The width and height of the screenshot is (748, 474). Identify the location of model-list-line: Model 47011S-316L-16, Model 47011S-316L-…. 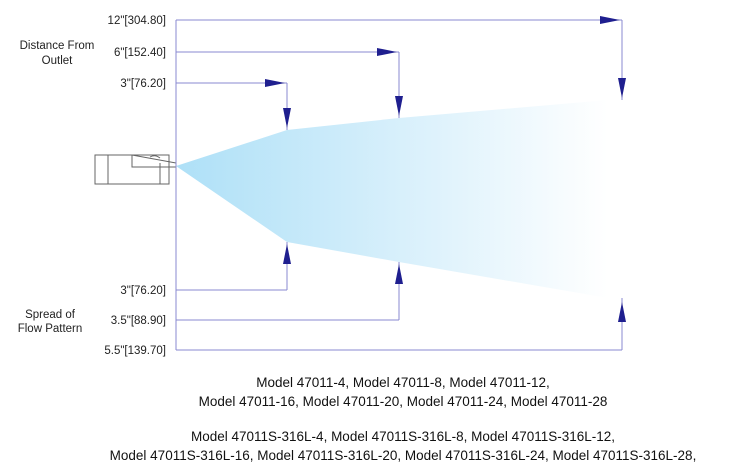
(403, 455).